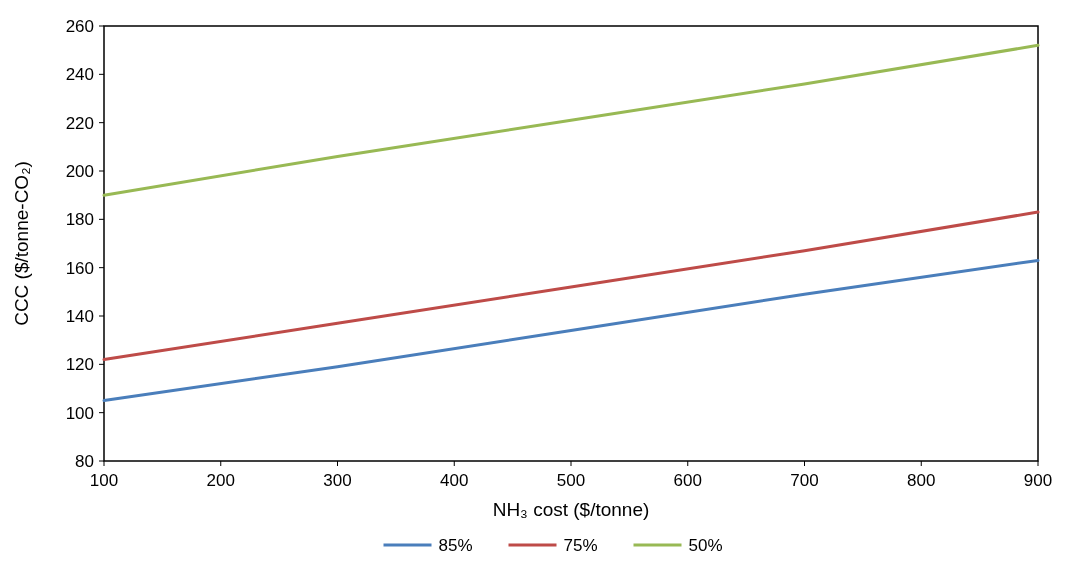 The width and height of the screenshot is (1068, 571). Describe the element at coordinates (687, 480) in the screenshot. I see `x-tick-label: 600` at that location.